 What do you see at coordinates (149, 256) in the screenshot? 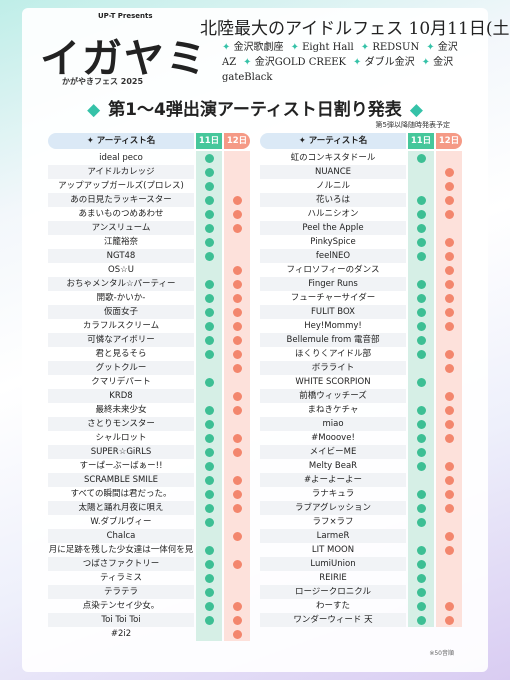
I see `artist-row: NGT48` at bounding box center [149, 256].